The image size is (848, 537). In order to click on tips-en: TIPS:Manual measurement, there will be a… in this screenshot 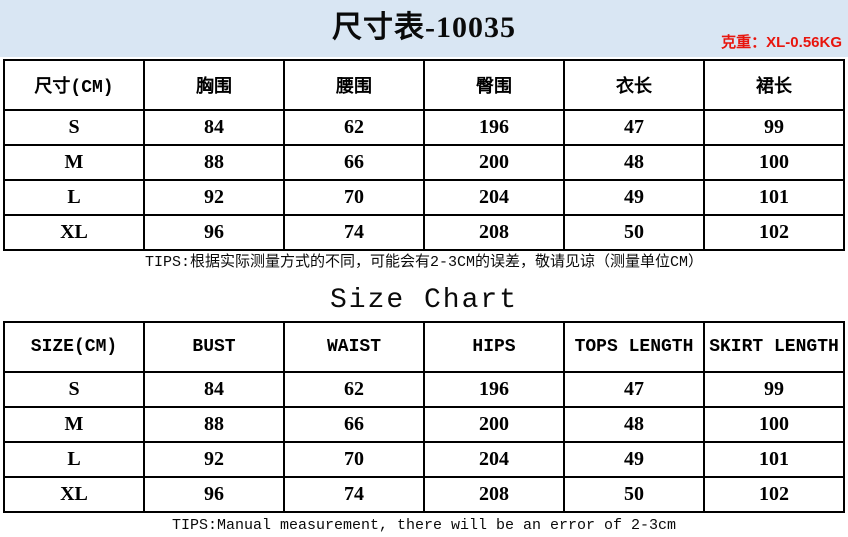, I will do `click(424, 525)`.